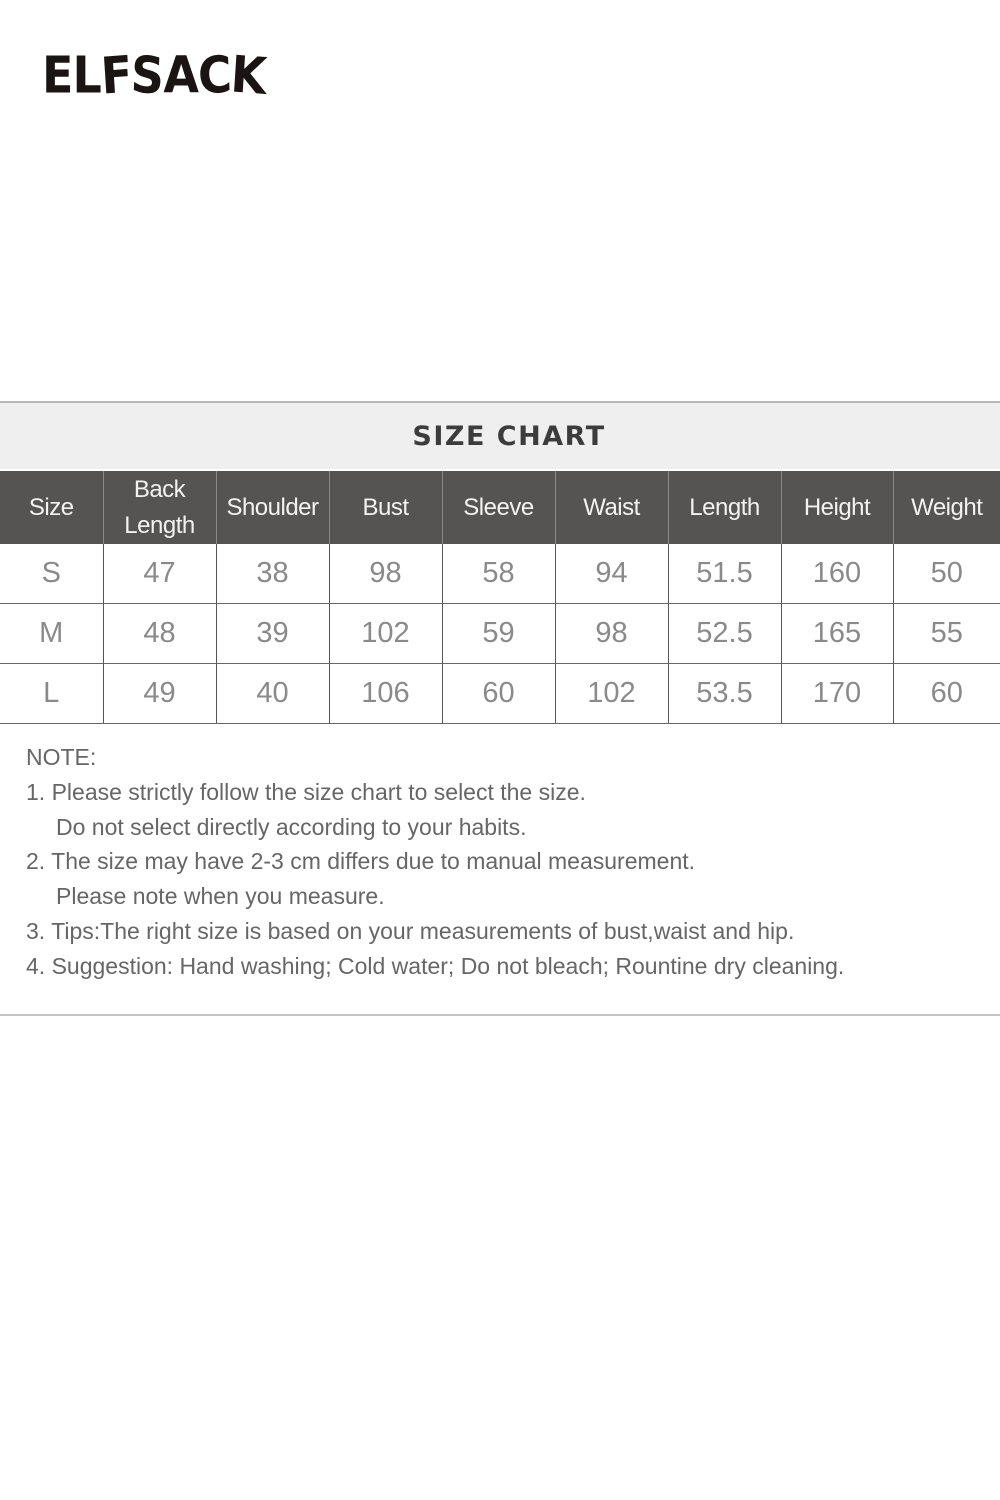 This screenshot has height=1500, width=1000. I want to click on column-header: Size, so click(51, 507).